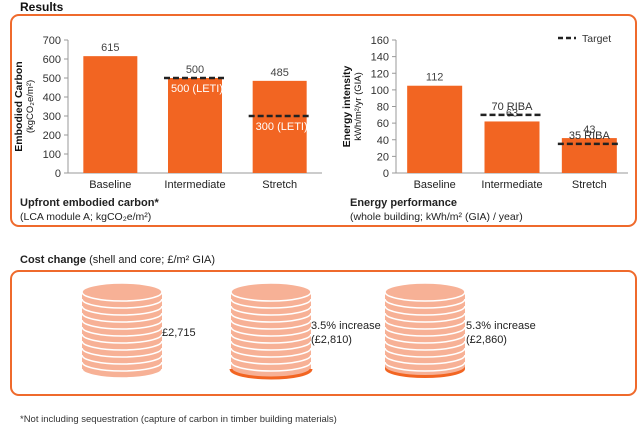  I want to click on y-tick-label: 80, so click(383, 108).